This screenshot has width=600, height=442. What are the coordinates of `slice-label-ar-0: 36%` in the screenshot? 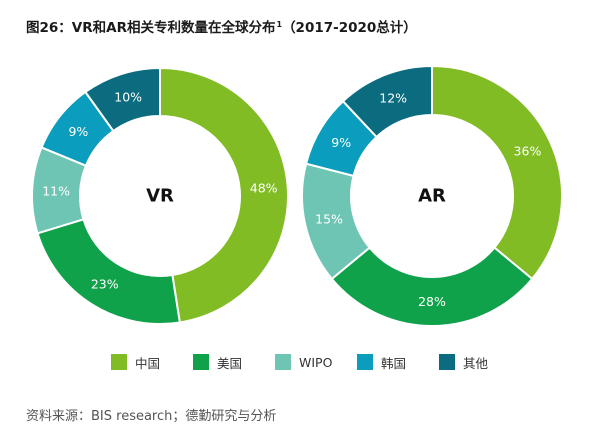 It's located at (528, 151).